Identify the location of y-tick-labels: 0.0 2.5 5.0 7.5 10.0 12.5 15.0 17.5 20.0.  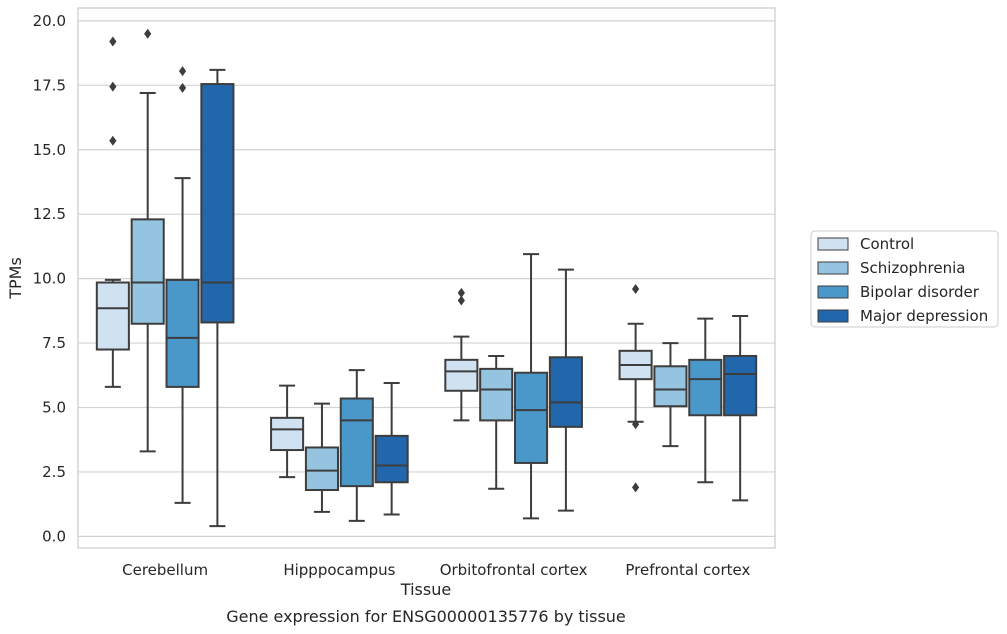
(49, 279).